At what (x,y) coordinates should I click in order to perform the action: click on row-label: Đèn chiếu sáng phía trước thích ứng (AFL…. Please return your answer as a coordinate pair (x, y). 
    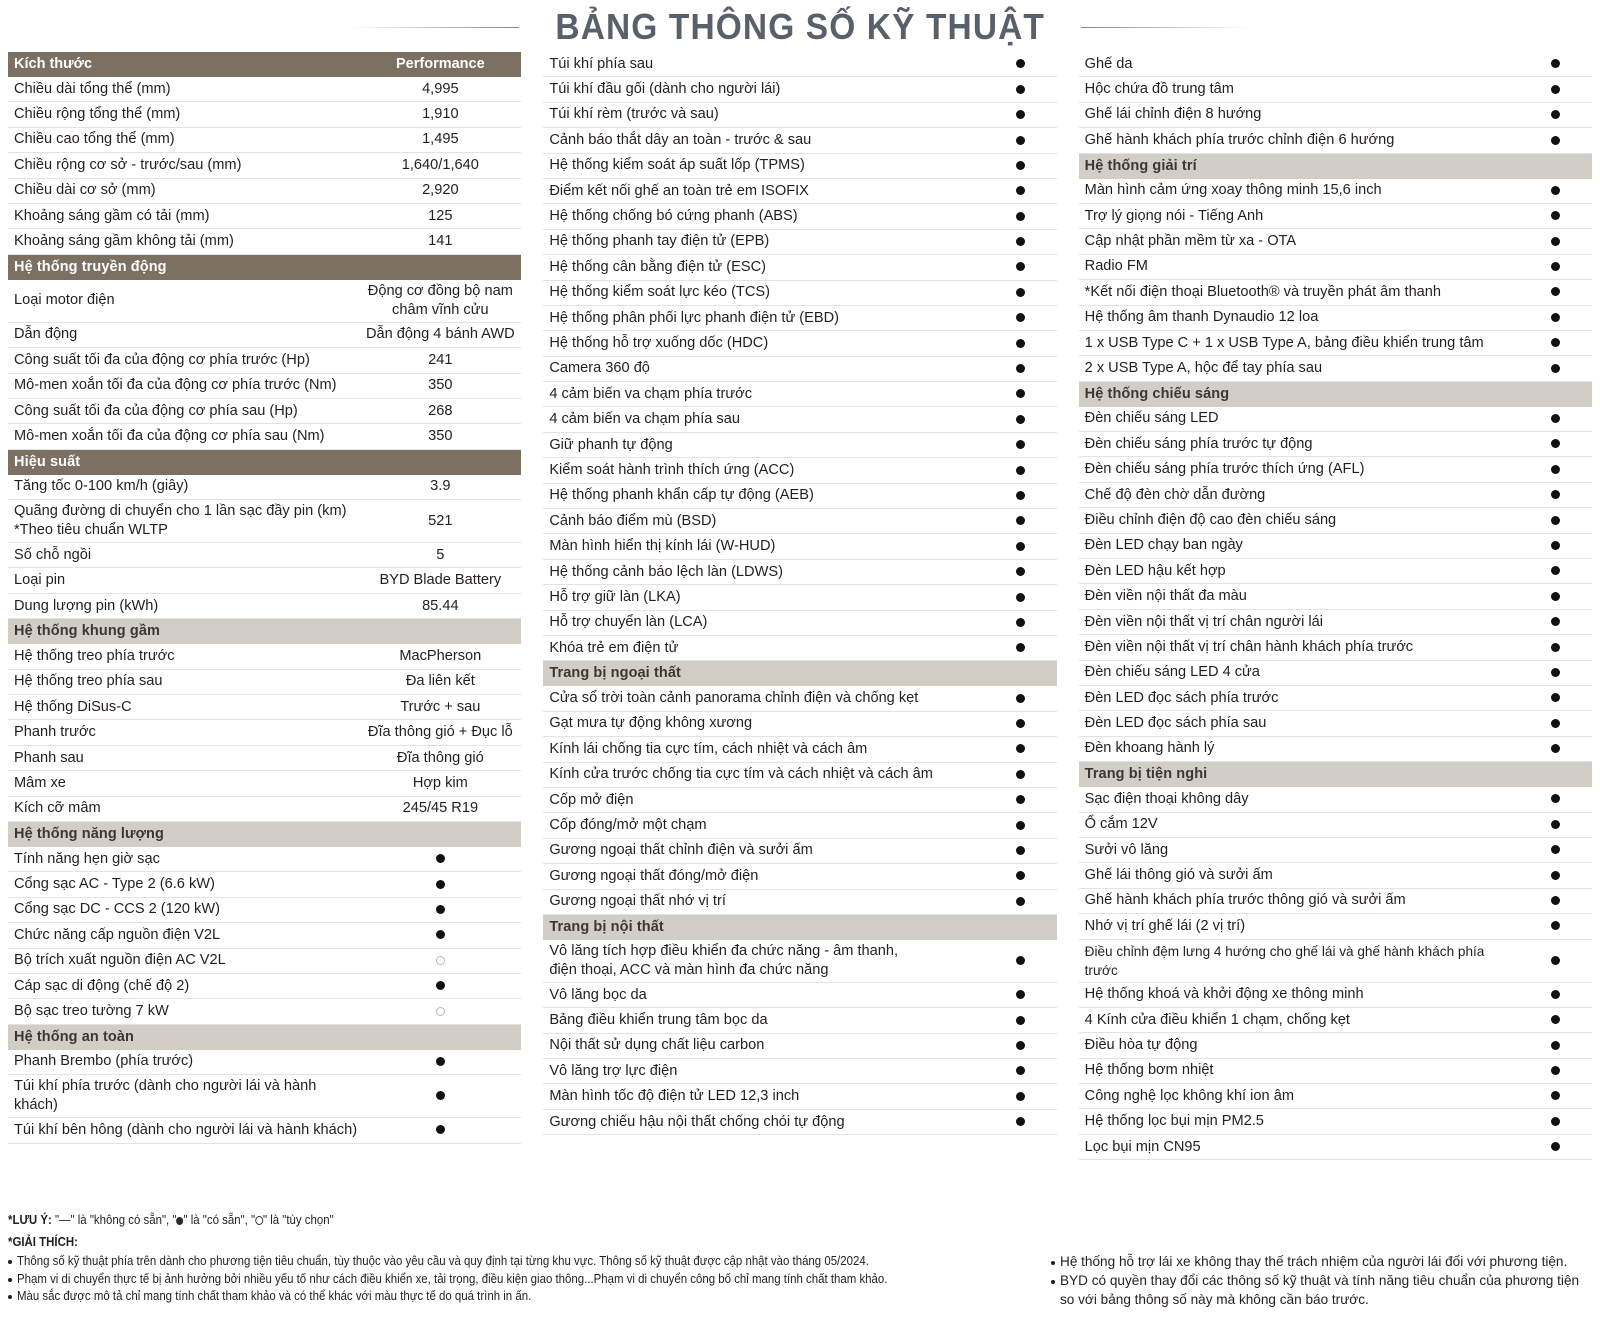
    Looking at the image, I should click on (1224, 469).